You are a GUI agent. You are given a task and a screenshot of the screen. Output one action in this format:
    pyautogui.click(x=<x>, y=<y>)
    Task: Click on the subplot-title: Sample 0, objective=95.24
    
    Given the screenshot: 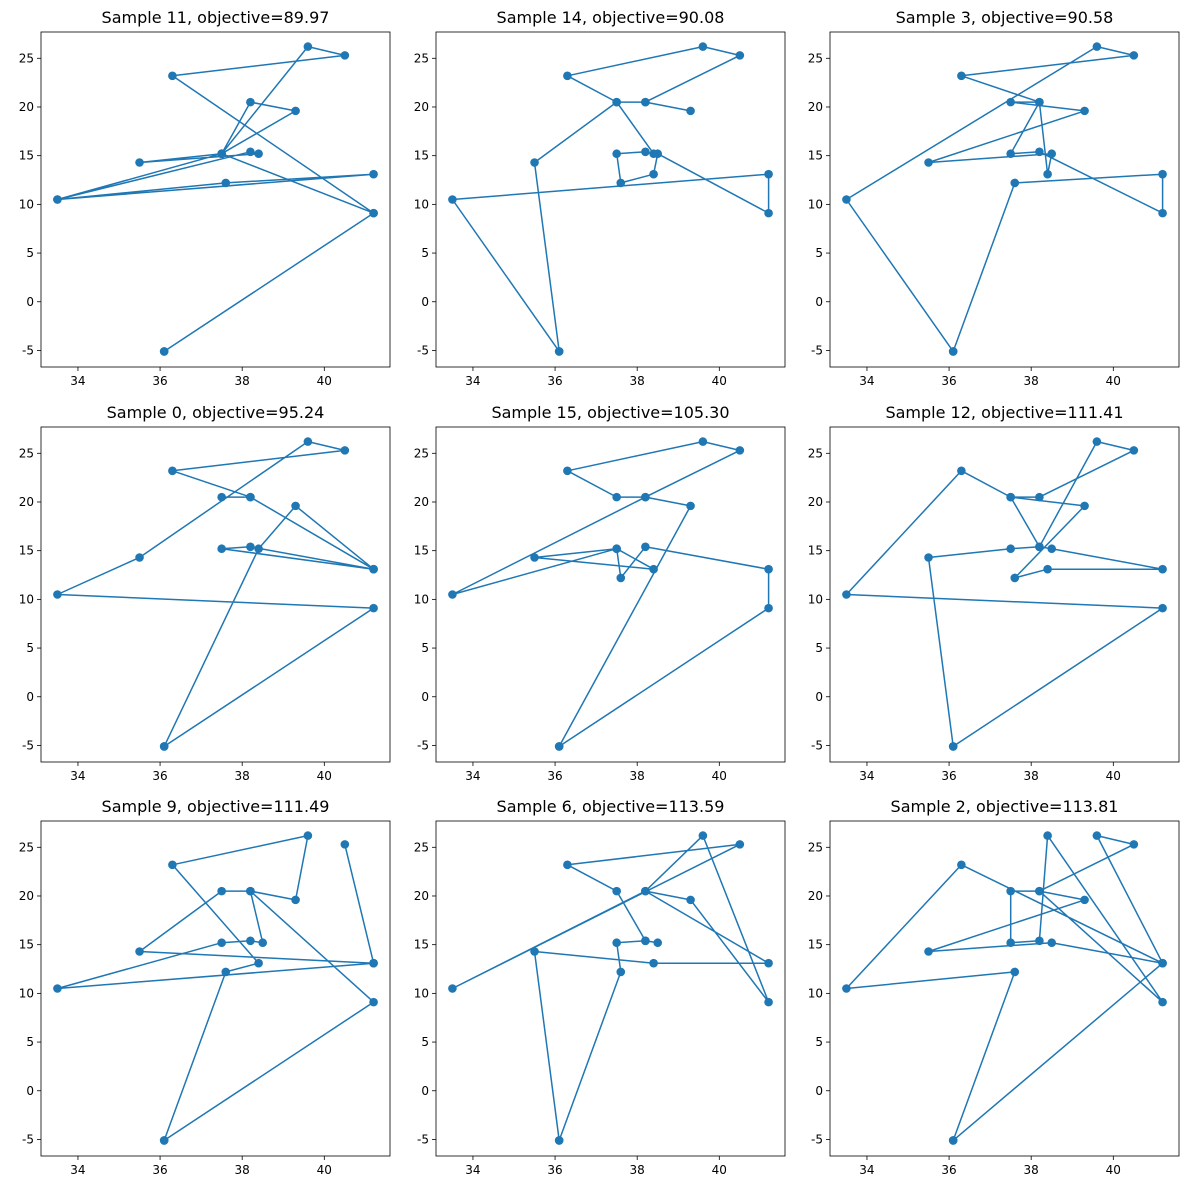 What is the action you would take?
    pyautogui.click(x=216, y=412)
    